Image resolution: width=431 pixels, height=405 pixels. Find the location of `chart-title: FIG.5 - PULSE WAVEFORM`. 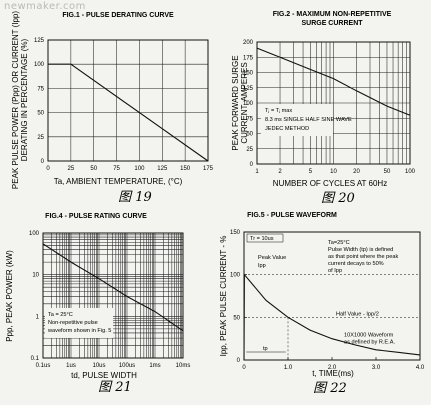

chart-title: FIG.5 - PULSE WAVEFORM is located at coordinates (292, 215).